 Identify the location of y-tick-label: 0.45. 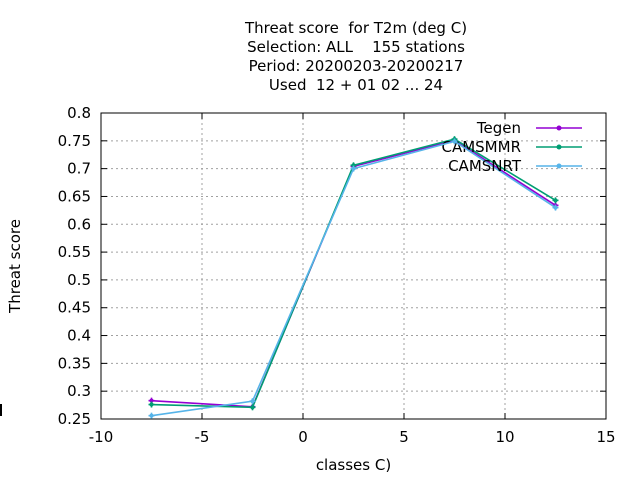
(74, 308).